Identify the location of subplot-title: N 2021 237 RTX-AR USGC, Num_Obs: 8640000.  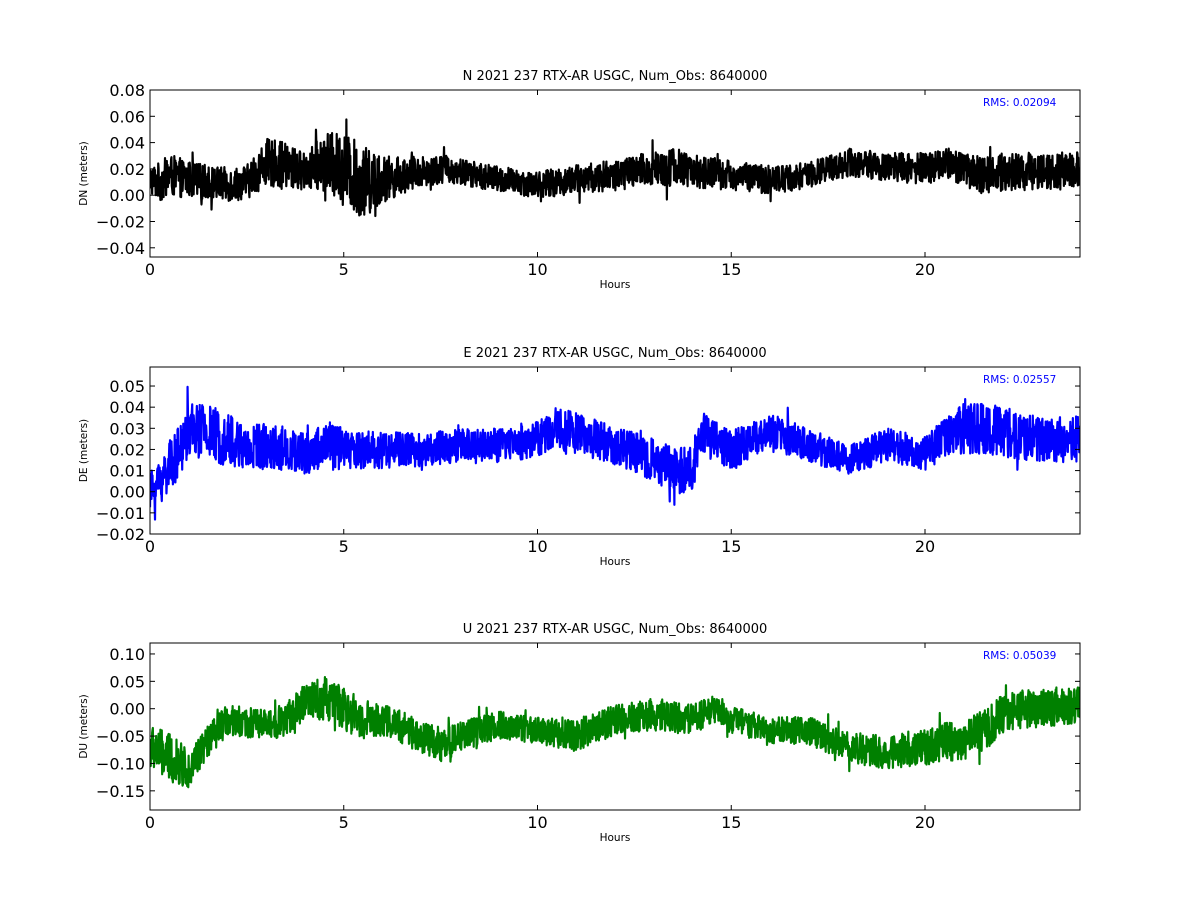
(615, 76).